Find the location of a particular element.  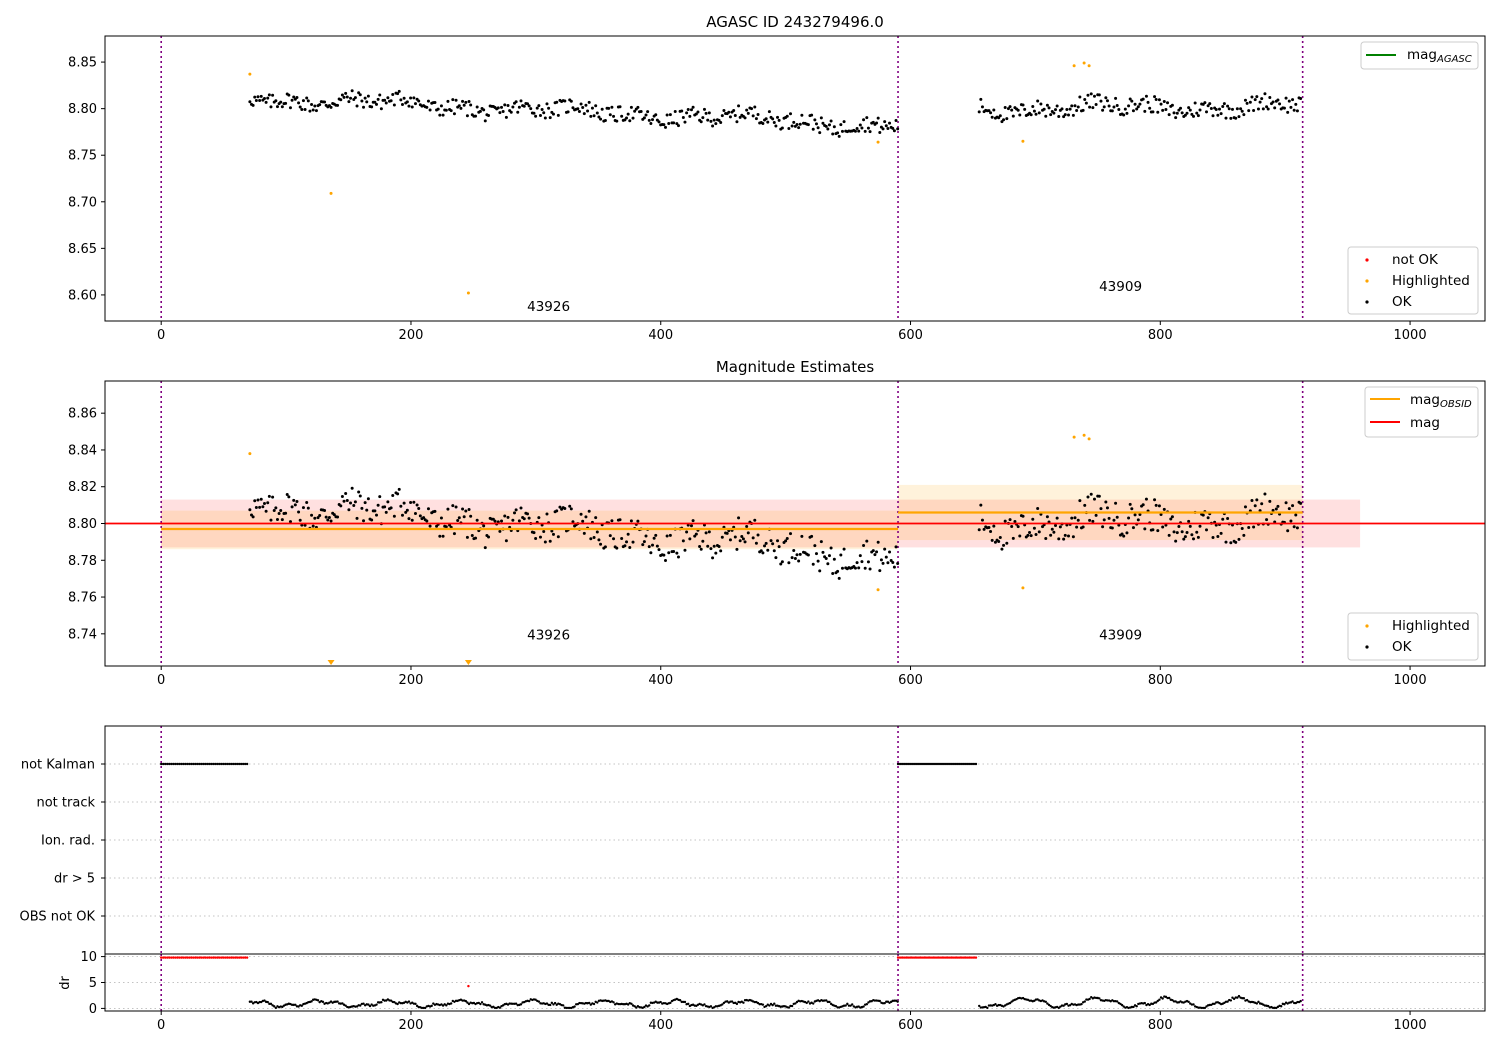

dr-xtick-label: 800 is located at coordinates (1160, 1025).